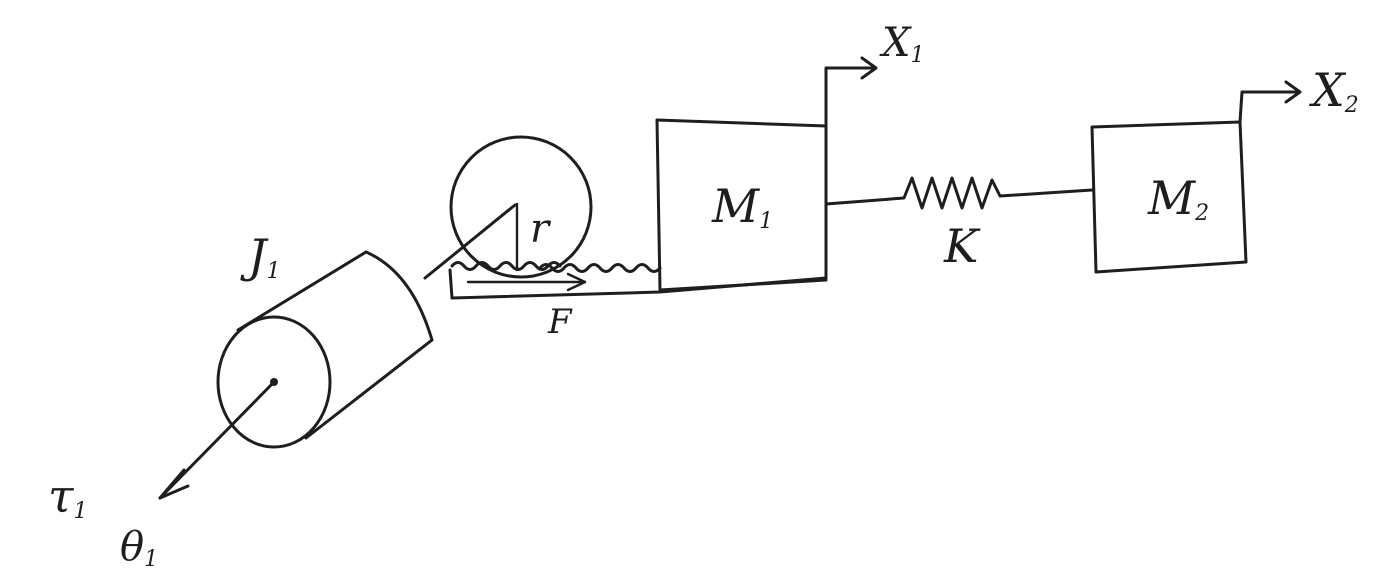 This screenshot has height=583, width=1400. I want to click on inertia-cylinder, so click(296, 375).